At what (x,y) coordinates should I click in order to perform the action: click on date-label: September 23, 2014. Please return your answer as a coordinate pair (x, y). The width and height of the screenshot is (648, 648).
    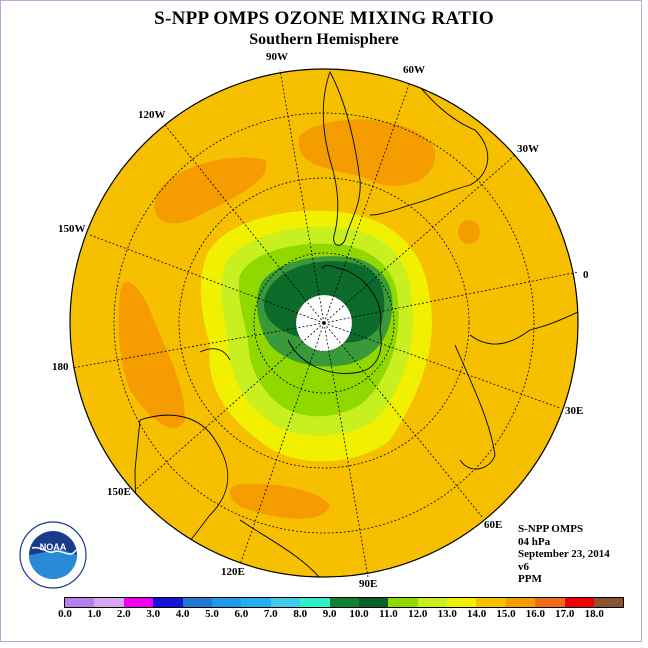
    Looking at the image, I should click on (564, 554).